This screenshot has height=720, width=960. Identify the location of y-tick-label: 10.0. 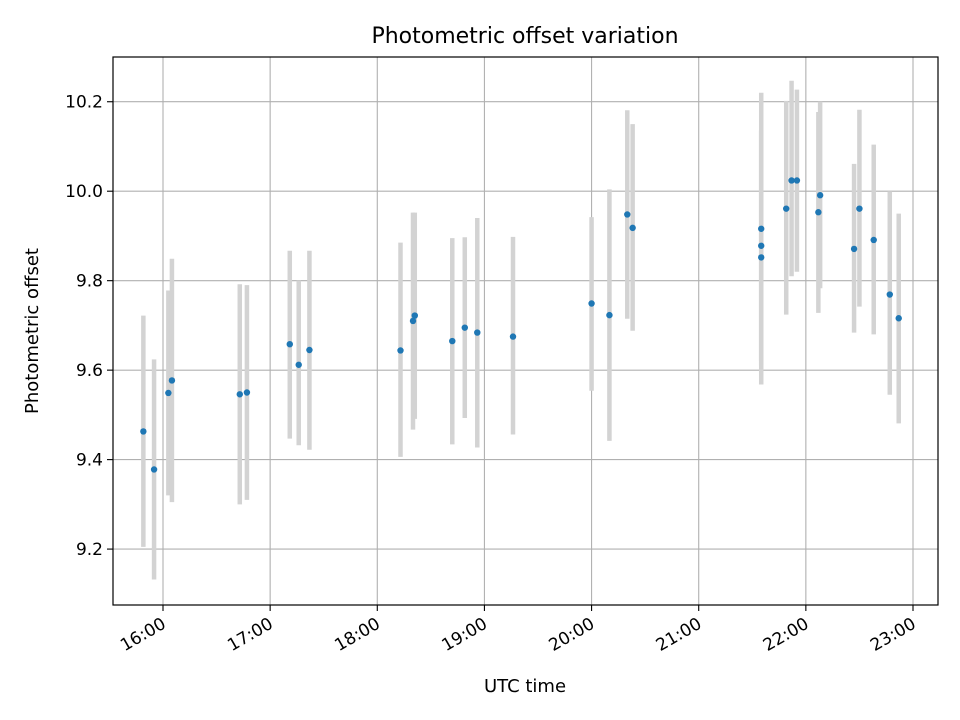
(84, 192).